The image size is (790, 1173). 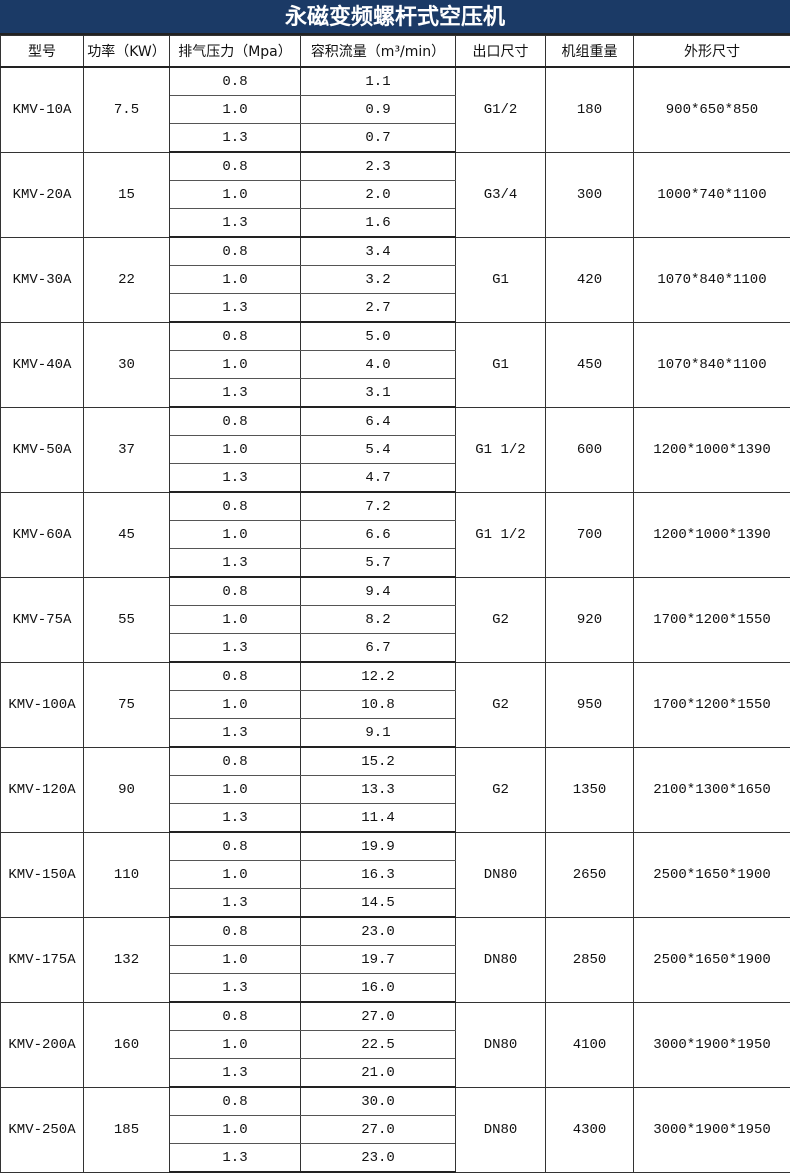 I want to click on header-flow: 容积流量（m³/min）, so click(x=378, y=52).